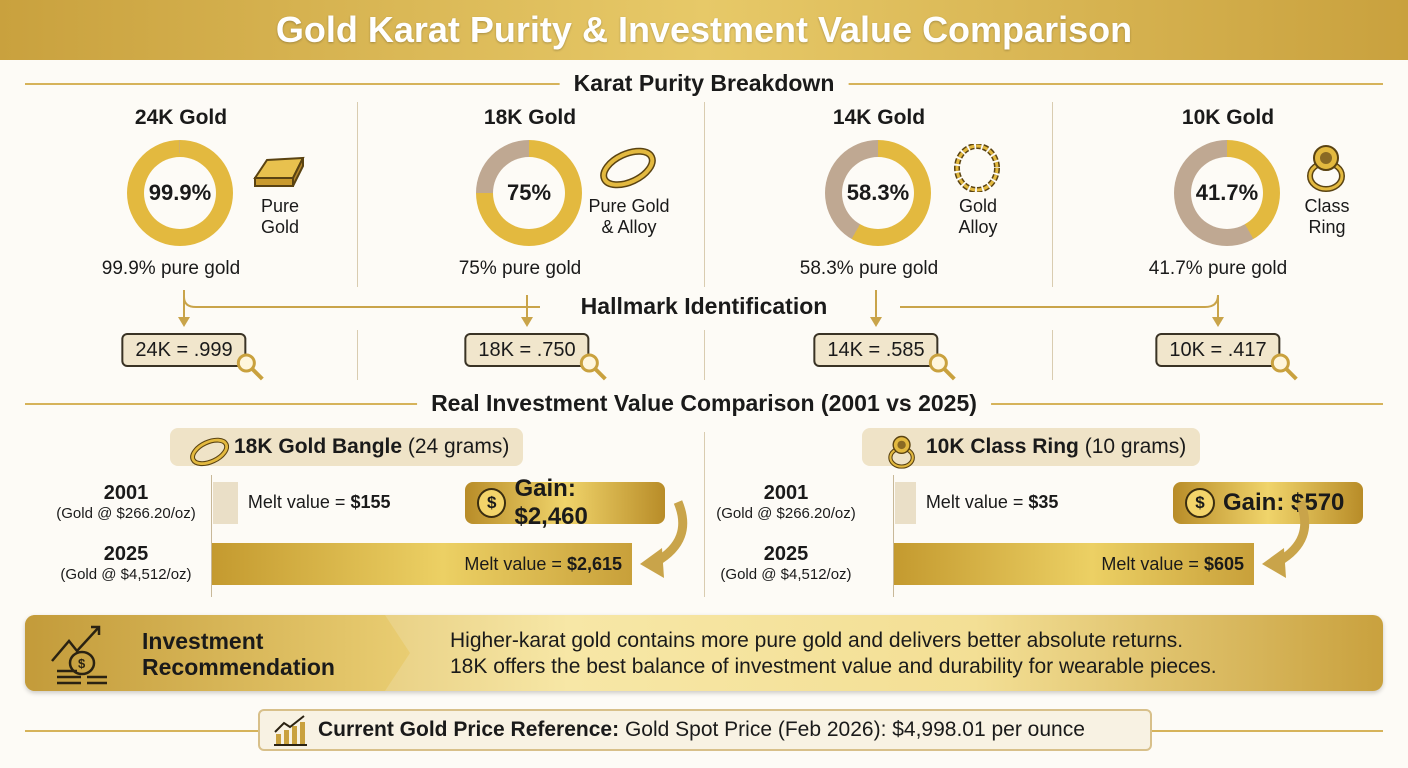 The width and height of the screenshot is (1408, 768). Describe the element at coordinates (551, 502) in the screenshot. I see `gain-value: Gain: $2,460` at that location.